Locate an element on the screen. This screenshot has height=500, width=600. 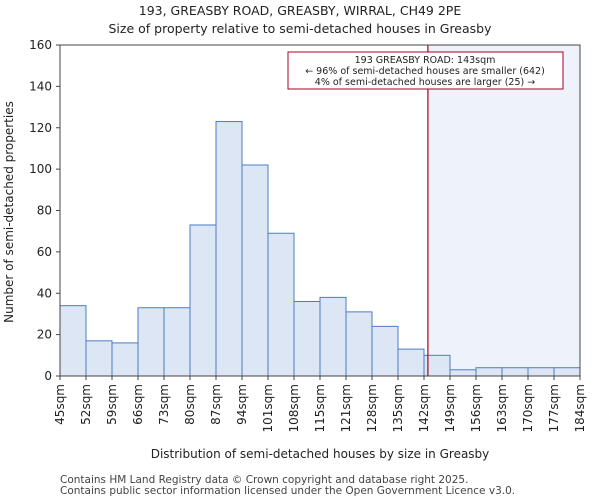
annotation-box is located at coordinates (425, 70).